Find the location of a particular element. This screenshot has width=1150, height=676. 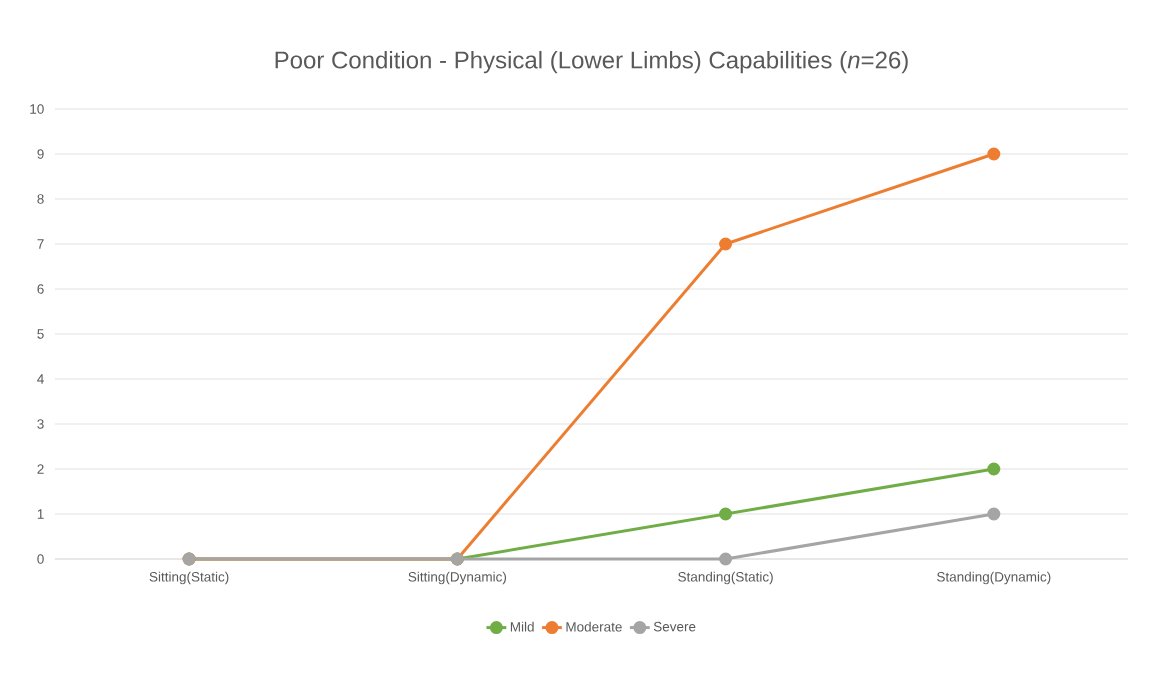

y-tick-label: 7 is located at coordinates (40, 244).